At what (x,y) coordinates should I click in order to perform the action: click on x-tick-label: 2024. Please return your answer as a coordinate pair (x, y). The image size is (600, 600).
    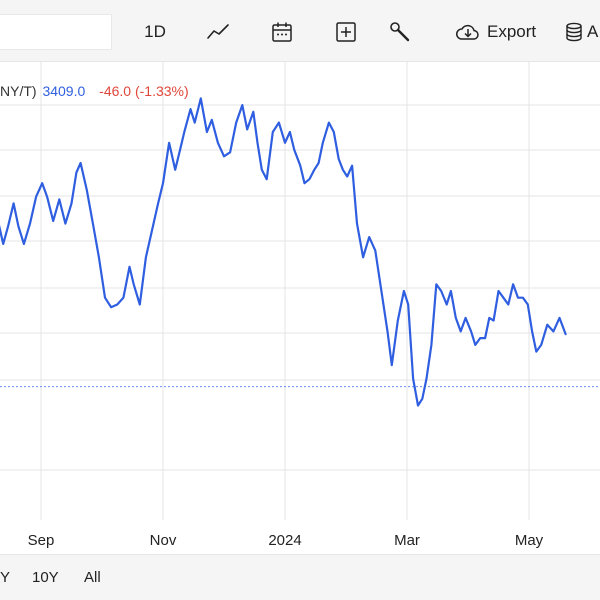
    Looking at the image, I should click on (284, 540).